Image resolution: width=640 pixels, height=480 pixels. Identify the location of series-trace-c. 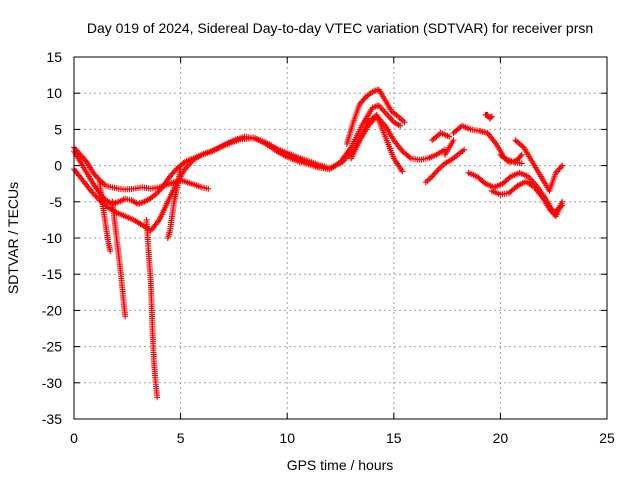
(259, 173).